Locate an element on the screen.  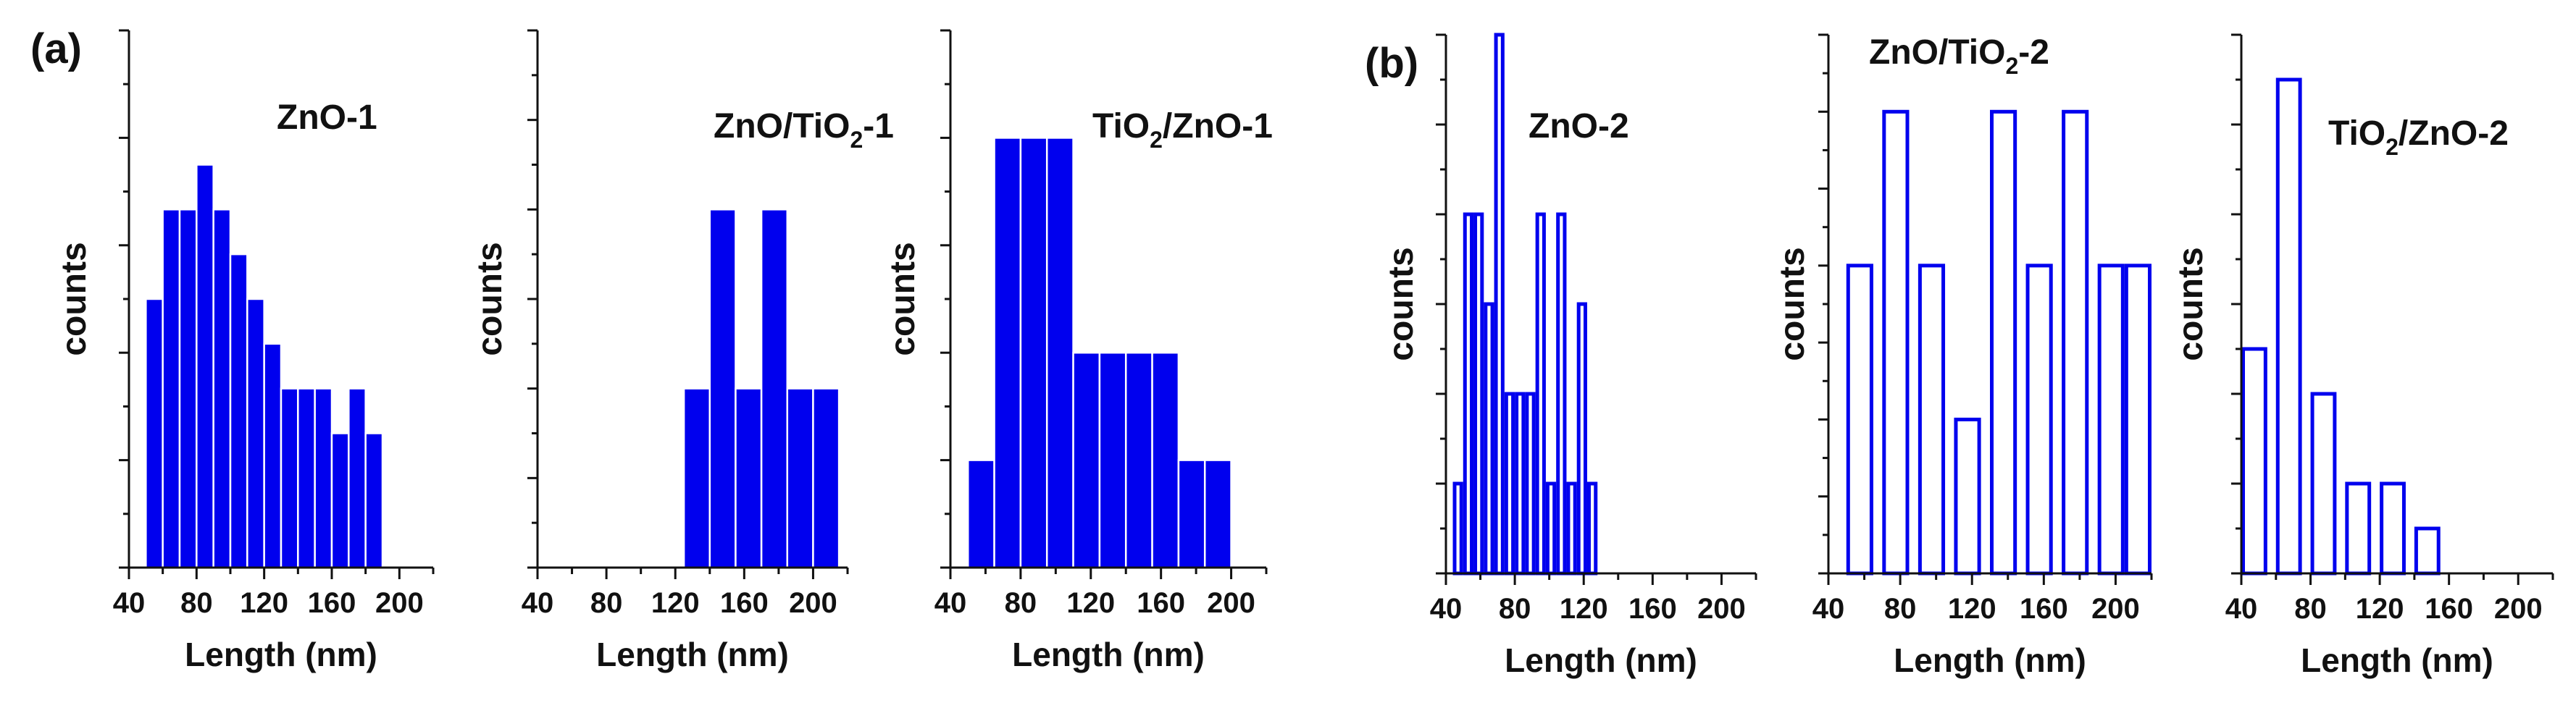
panel-label-a: (a) is located at coordinates (56, 48).